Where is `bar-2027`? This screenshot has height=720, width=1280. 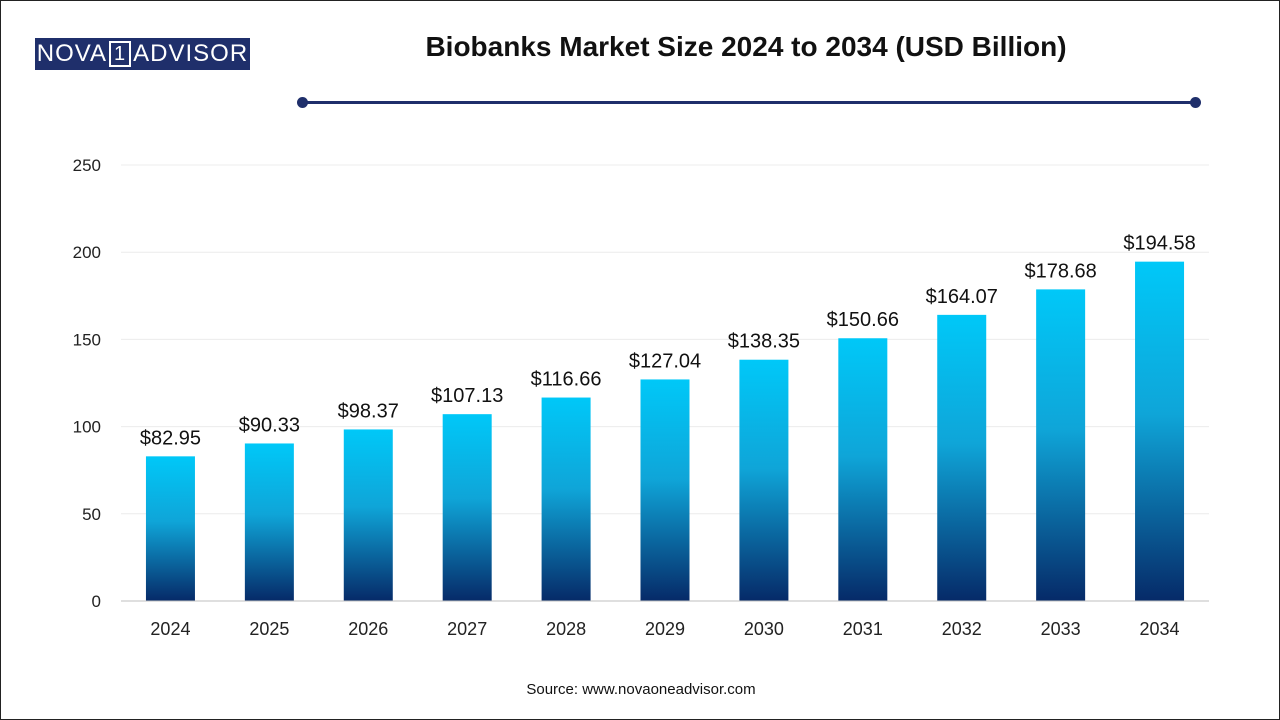
bar-2027 is located at coordinates (467, 507).